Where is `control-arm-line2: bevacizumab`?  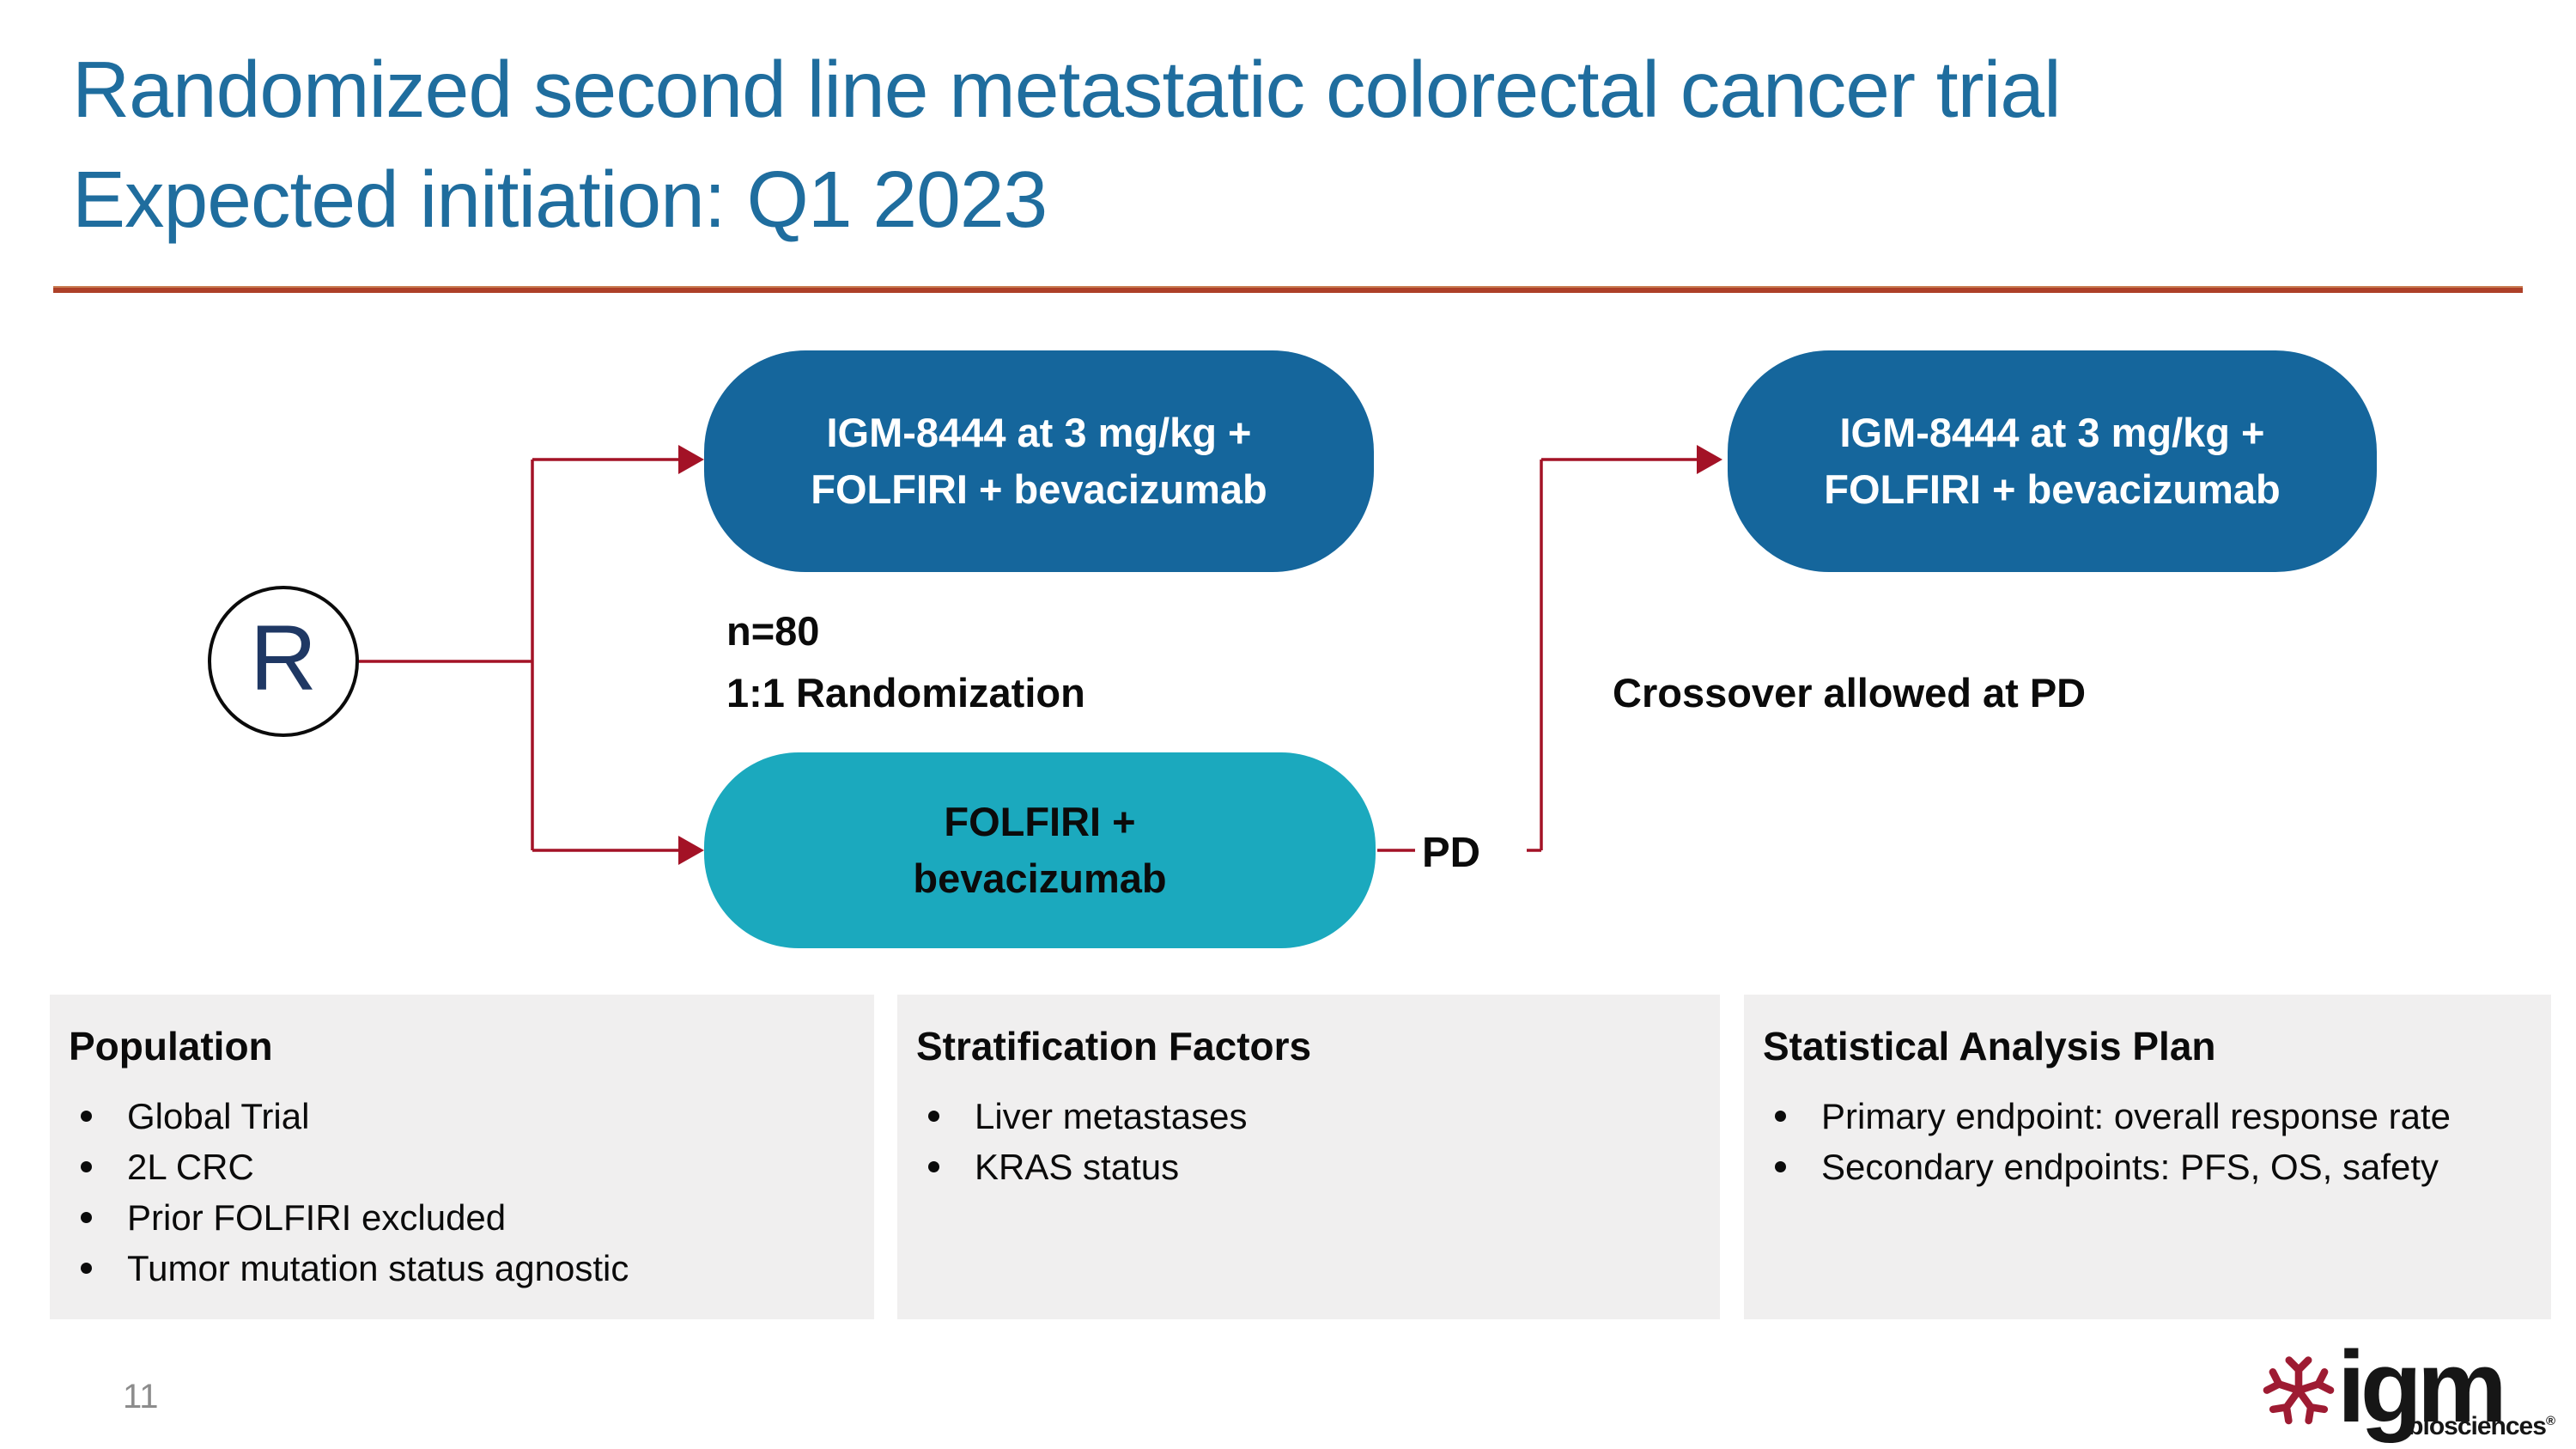
control-arm-line2: bevacizumab is located at coordinates (1040, 878).